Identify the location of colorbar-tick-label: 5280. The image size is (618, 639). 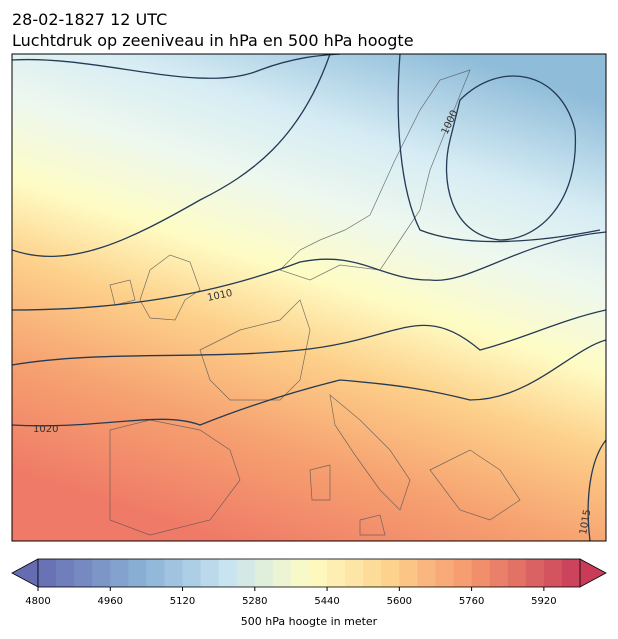
(254, 601).